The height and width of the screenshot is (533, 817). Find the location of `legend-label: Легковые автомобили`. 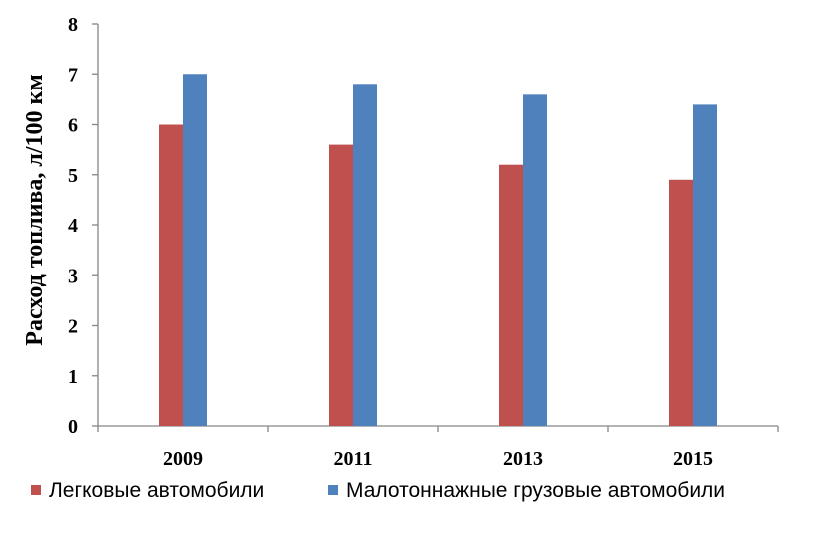

legend-label: Легковые автомобили is located at coordinates (156, 490).